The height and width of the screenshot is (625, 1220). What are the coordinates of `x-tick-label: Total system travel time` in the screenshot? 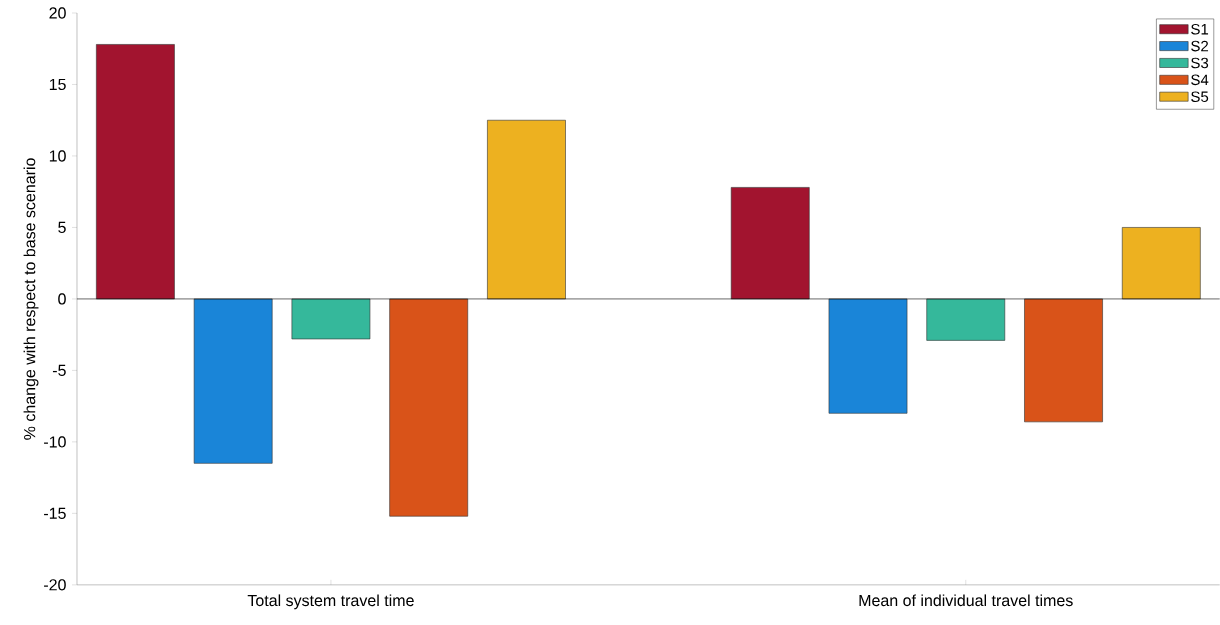 It's located at (330, 602).